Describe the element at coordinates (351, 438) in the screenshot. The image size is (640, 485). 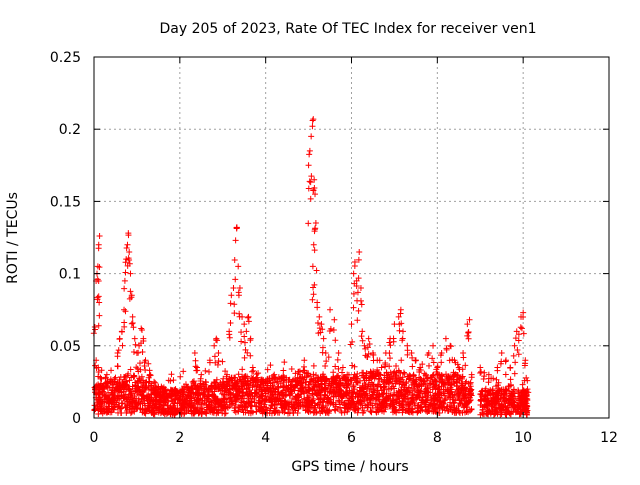
I see `x-tick-label: 6` at that location.